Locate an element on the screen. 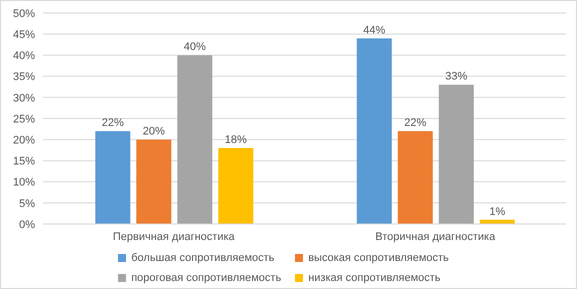 The image size is (577, 289). y-tick-label: 40% is located at coordinates (24, 56).